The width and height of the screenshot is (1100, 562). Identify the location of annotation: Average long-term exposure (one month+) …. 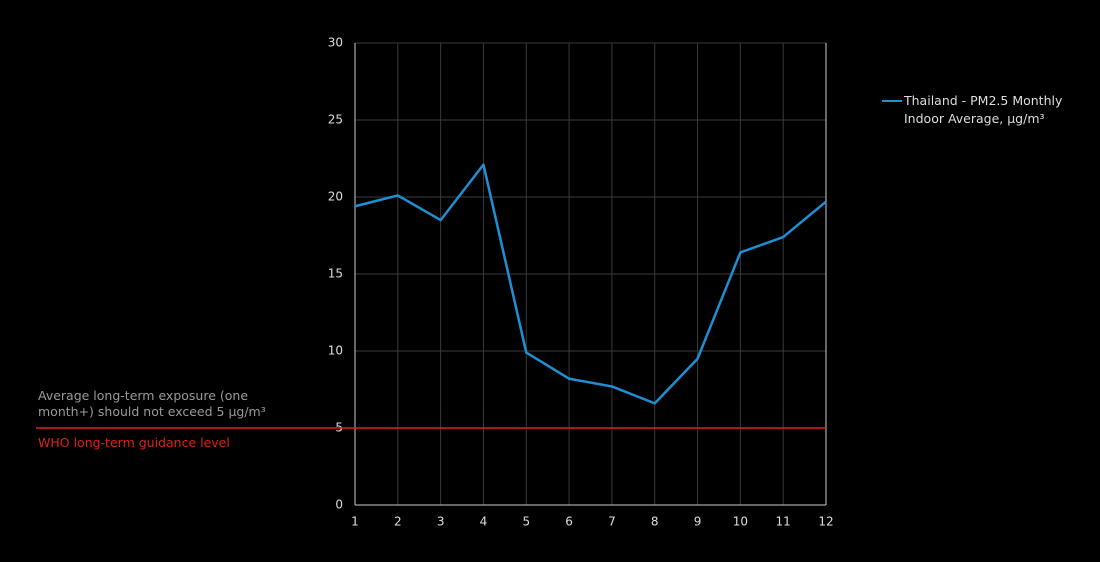
(152, 403).